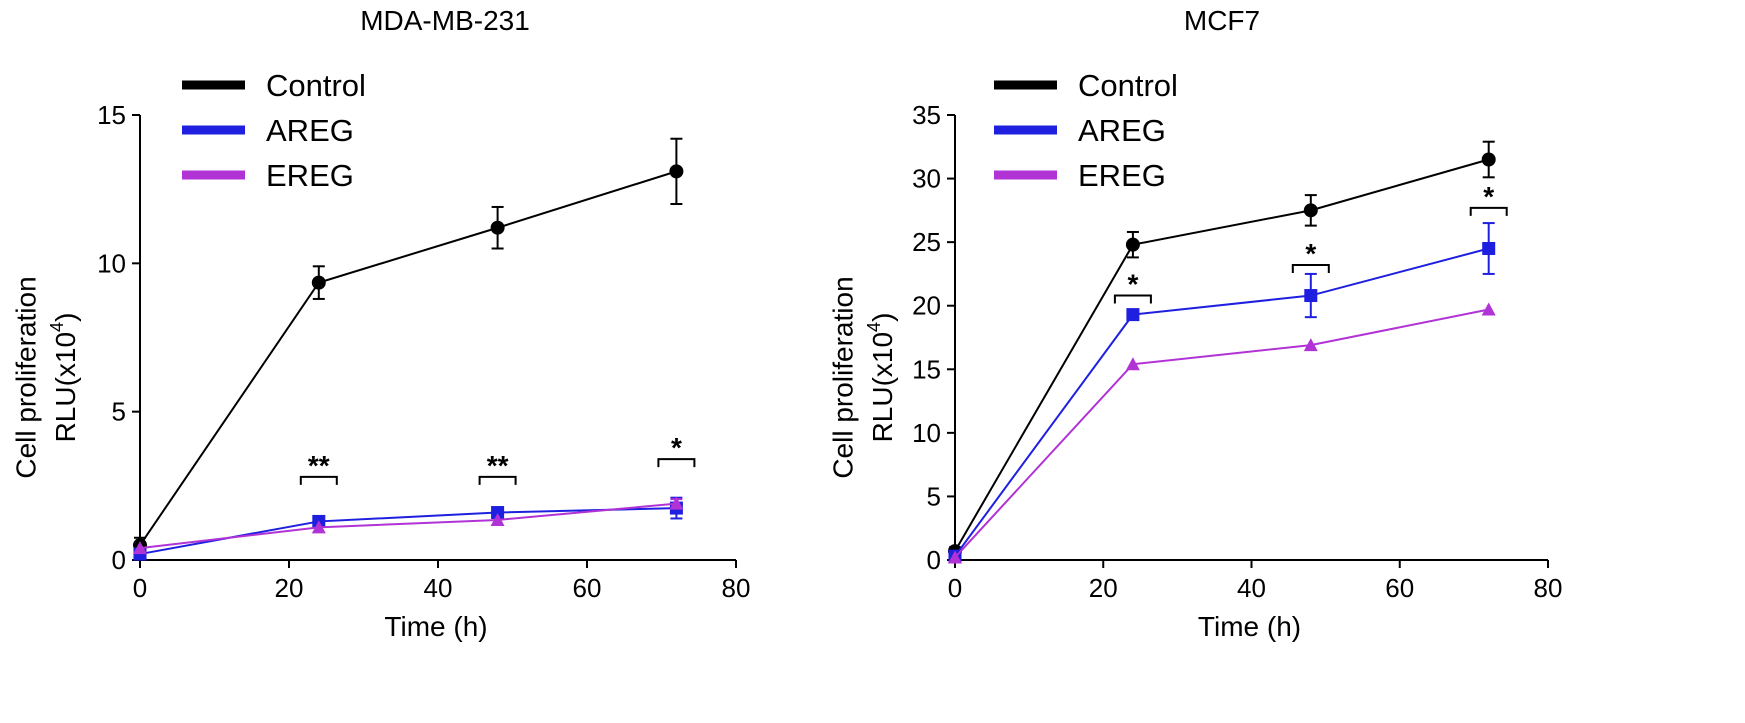  Describe the element at coordinates (445, 20) in the screenshot. I see `chart-title: MDA-MB-231` at that location.